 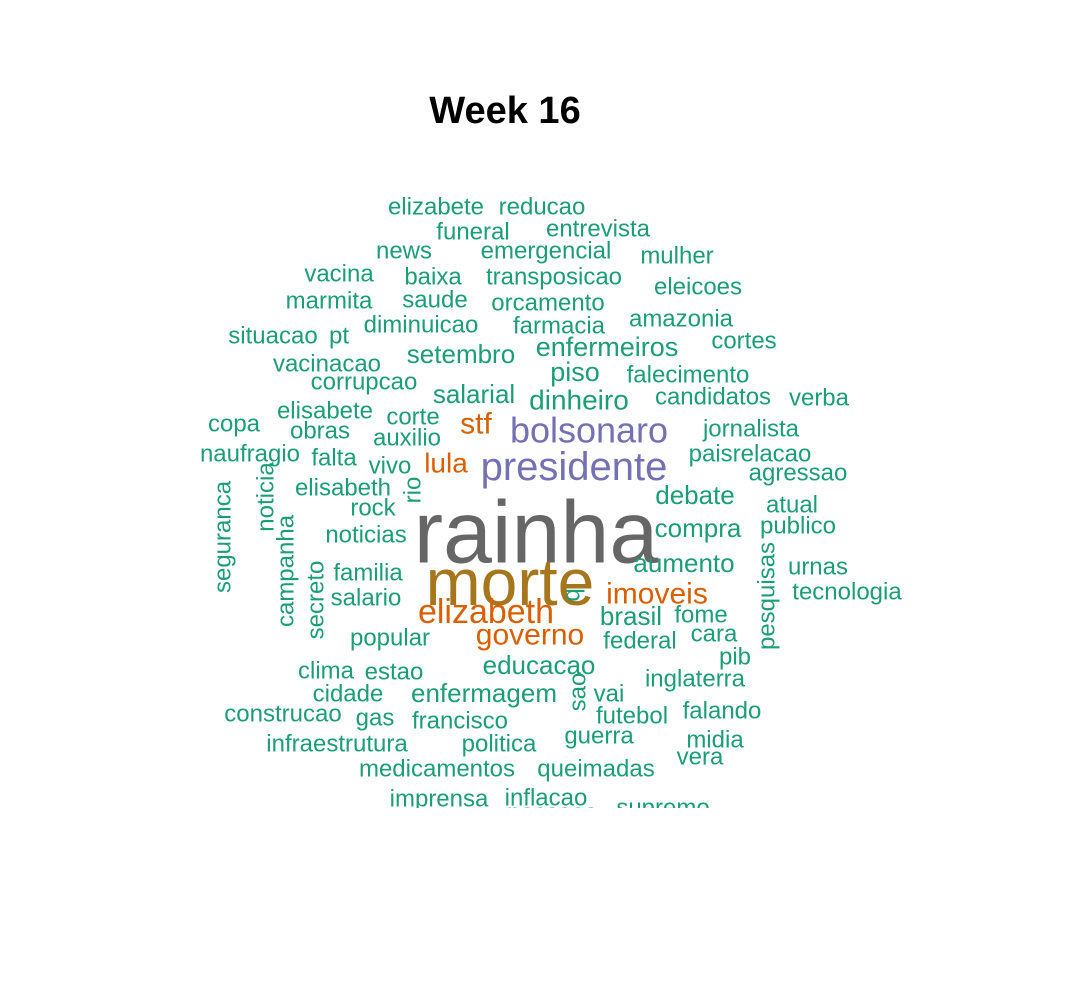 What do you see at coordinates (368, 573) in the screenshot?
I see `word-familia: familia` at bounding box center [368, 573].